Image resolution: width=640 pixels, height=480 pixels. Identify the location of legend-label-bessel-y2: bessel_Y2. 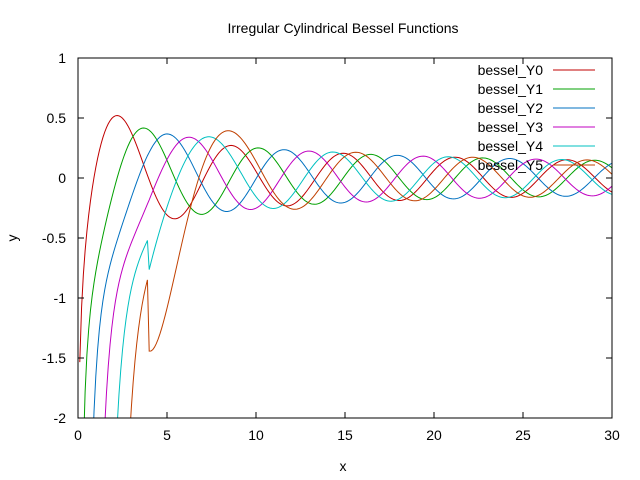
(511, 108).